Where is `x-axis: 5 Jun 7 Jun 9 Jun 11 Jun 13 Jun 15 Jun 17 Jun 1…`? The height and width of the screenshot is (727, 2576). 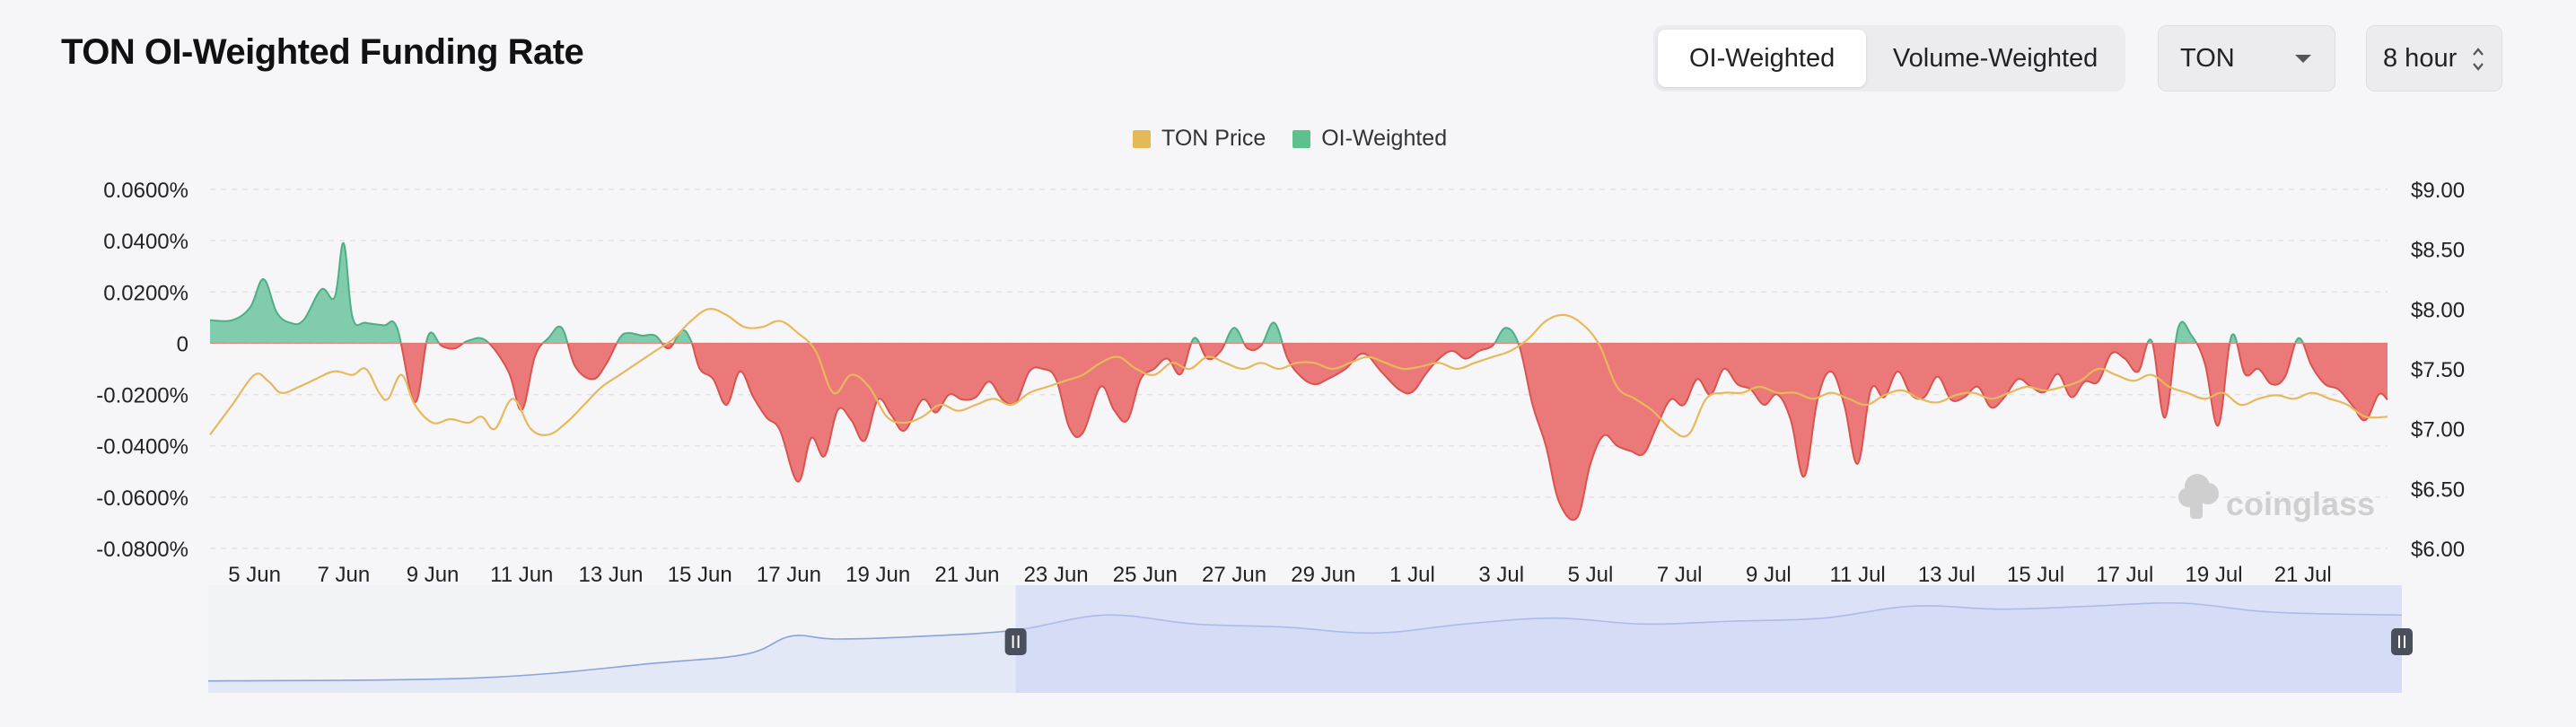 x-axis: 5 Jun 7 Jun 9 Jun 11 Jun 13 Jun 15 Jun 17 Jun 1… is located at coordinates (1280, 575).